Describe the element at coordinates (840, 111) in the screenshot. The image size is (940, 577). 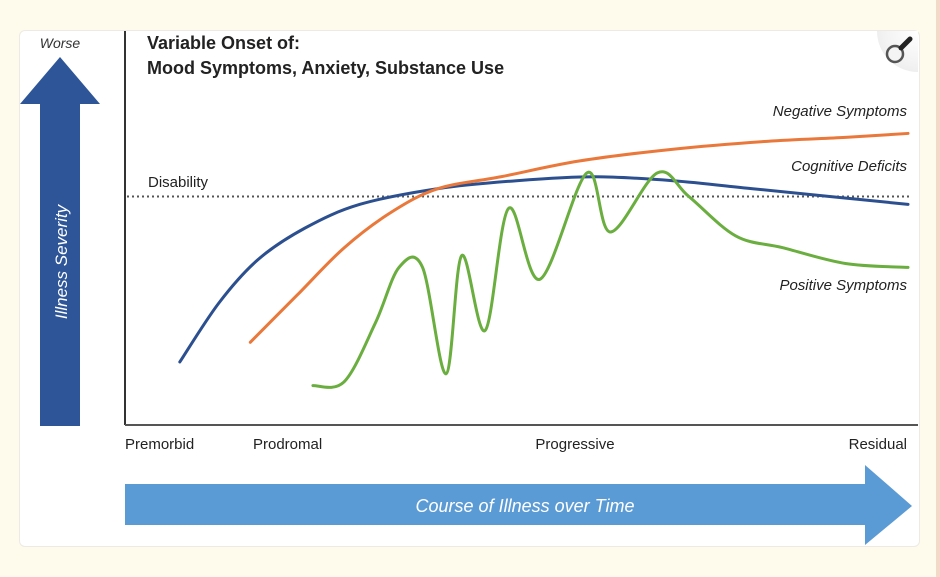
I see `legend-negative-symptoms: Negative Symptoms` at that location.